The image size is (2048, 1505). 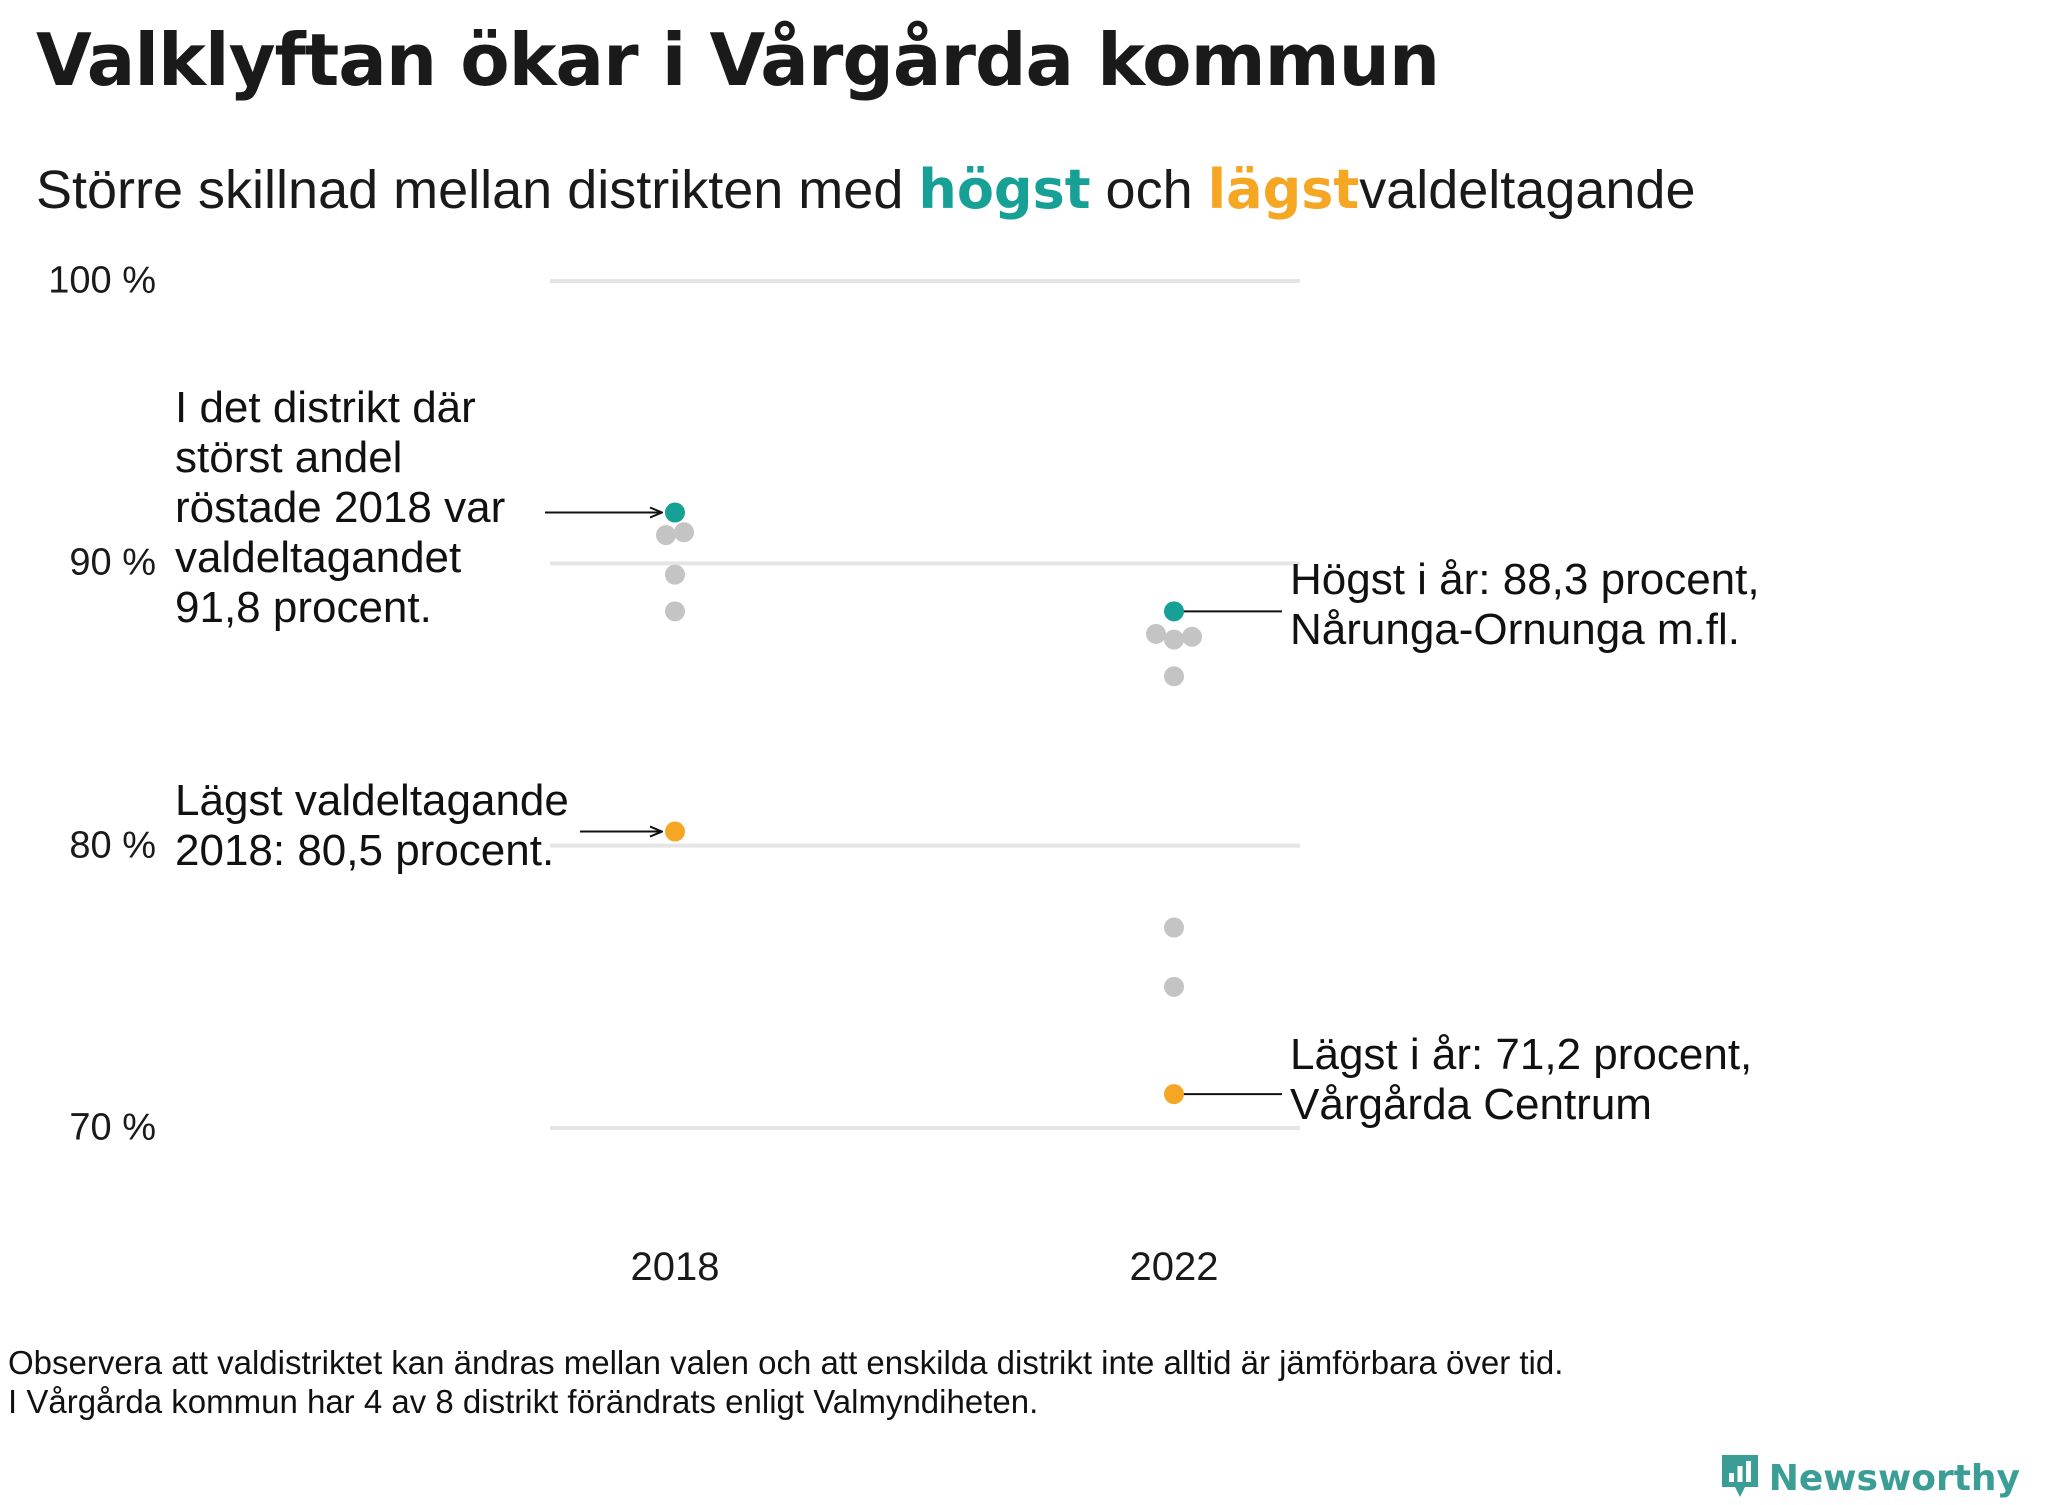 What do you see at coordinates (112, 845) in the screenshot?
I see `y-tick-label: 80 %` at bounding box center [112, 845].